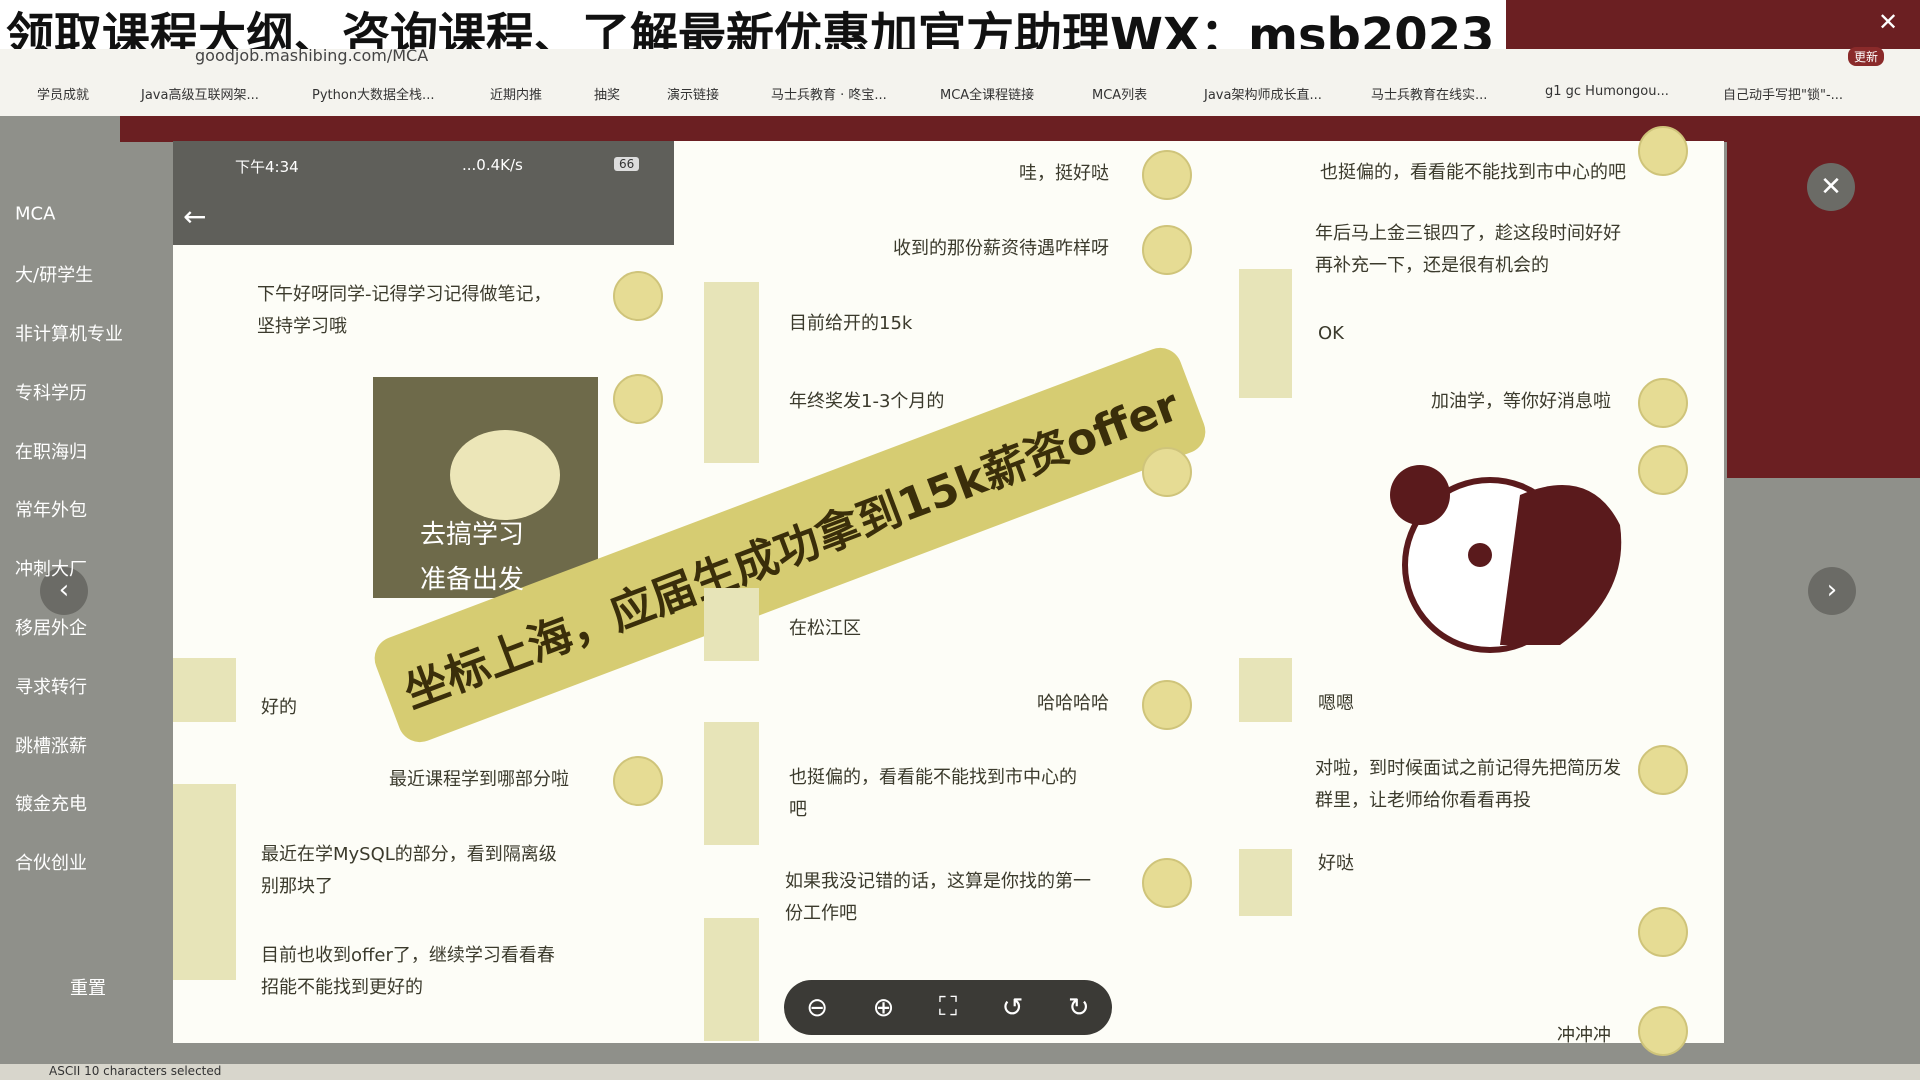 This screenshot has height=1080, width=1920. Describe the element at coordinates (1468, 250) in the screenshot. I see `chat-message: 年后马上金三银四了，趁这段时间好好 再补充一下，还是很有机会的` at that location.